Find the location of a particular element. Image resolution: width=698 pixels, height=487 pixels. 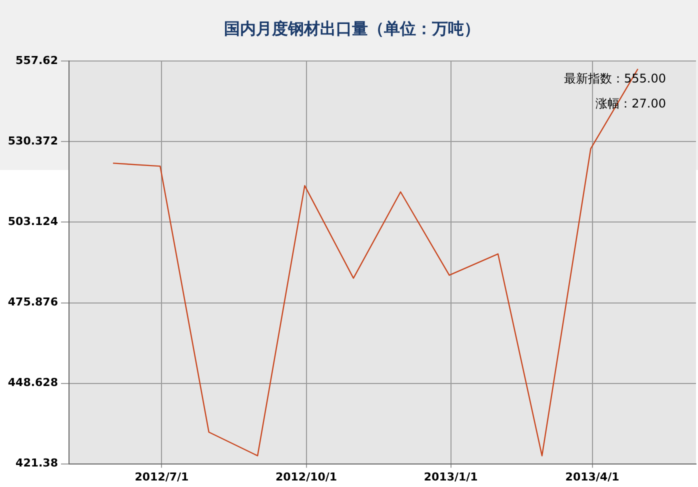

y-tick-label: 421.38 is located at coordinates (37, 463).